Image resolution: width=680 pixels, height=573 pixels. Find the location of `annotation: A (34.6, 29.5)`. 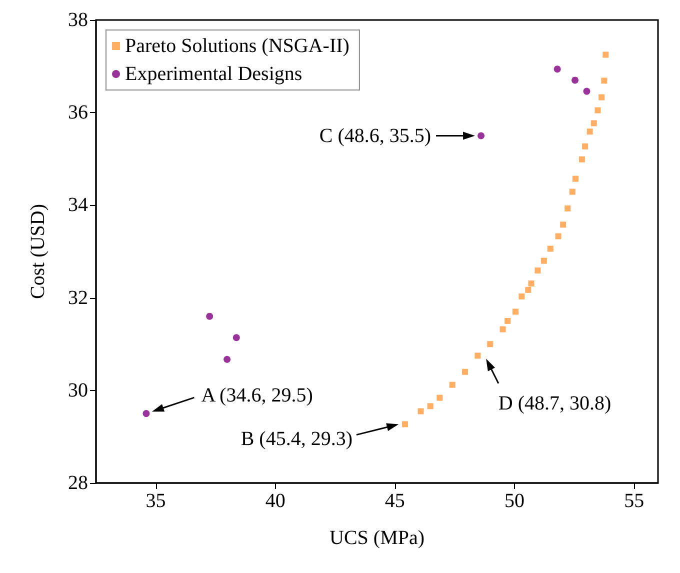

annotation: A (34.6, 29.5) is located at coordinates (257, 395).